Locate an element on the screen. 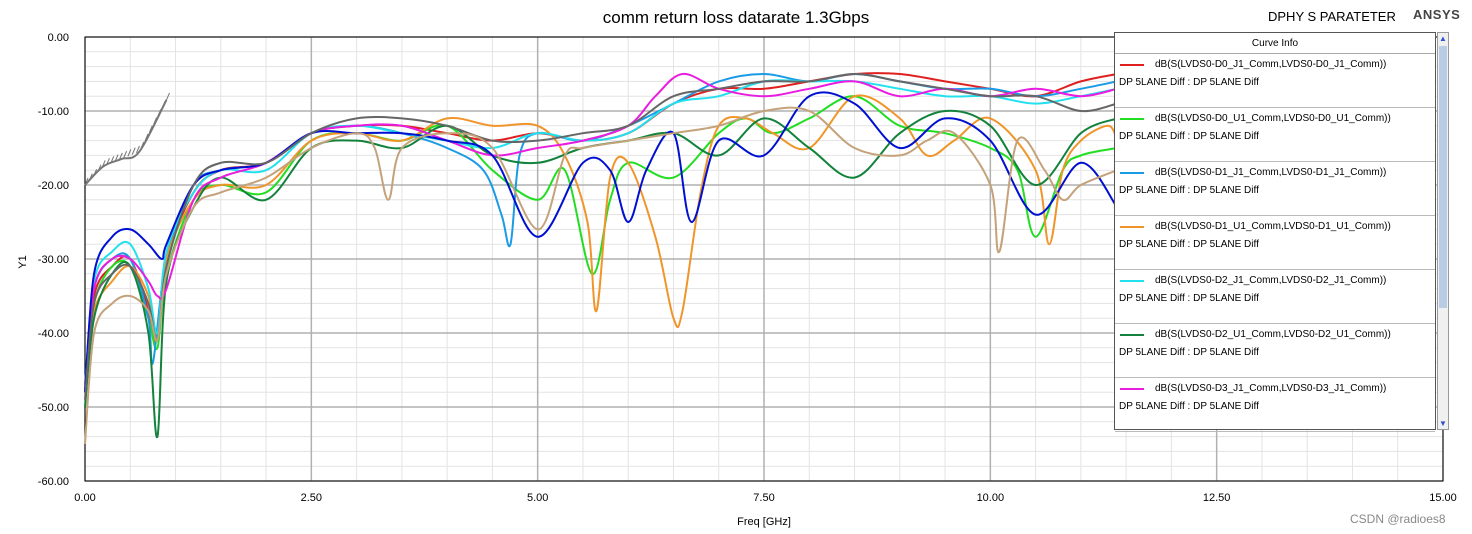 This screenshot has height=534, width=1472. x-tick-labels: 0.00 2.50 5.00 7.50 10.00 12.50 15.00 is located at coordinates (765, 498).